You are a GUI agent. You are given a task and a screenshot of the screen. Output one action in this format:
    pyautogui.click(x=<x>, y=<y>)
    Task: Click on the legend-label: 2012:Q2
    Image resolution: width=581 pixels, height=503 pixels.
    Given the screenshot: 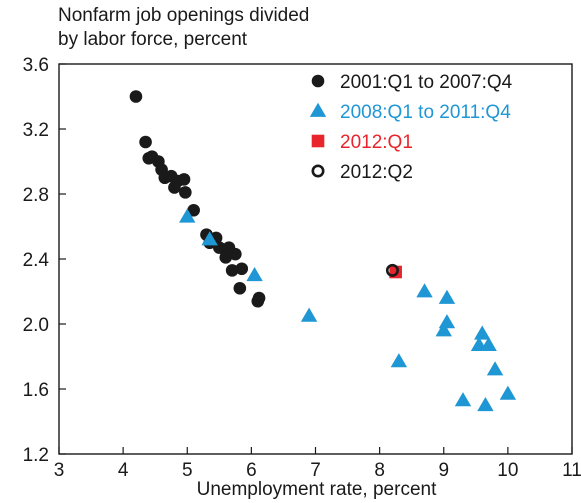 What is the action you would take?
    pyautogui.click(x=376, y=172)
    